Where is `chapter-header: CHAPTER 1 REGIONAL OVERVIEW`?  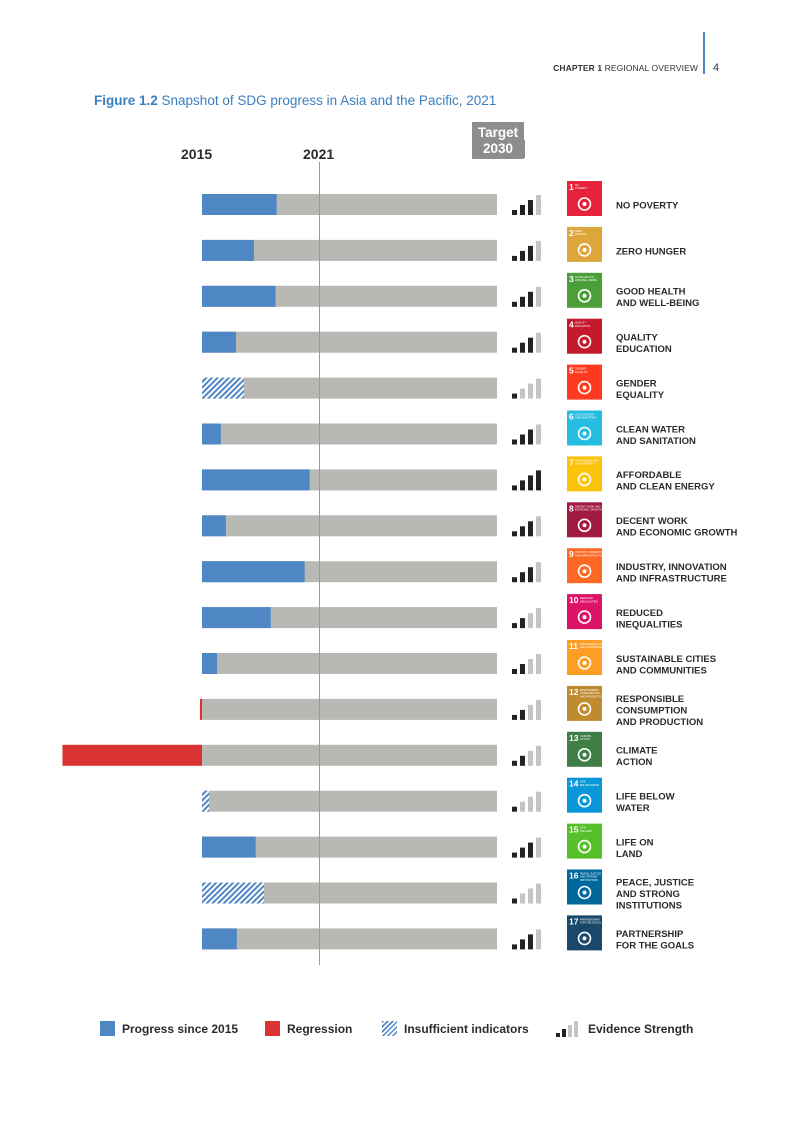 chapter-header: CHAPTER 1 REGIONAL OVERVIEW is located at coordinates (625, 68).